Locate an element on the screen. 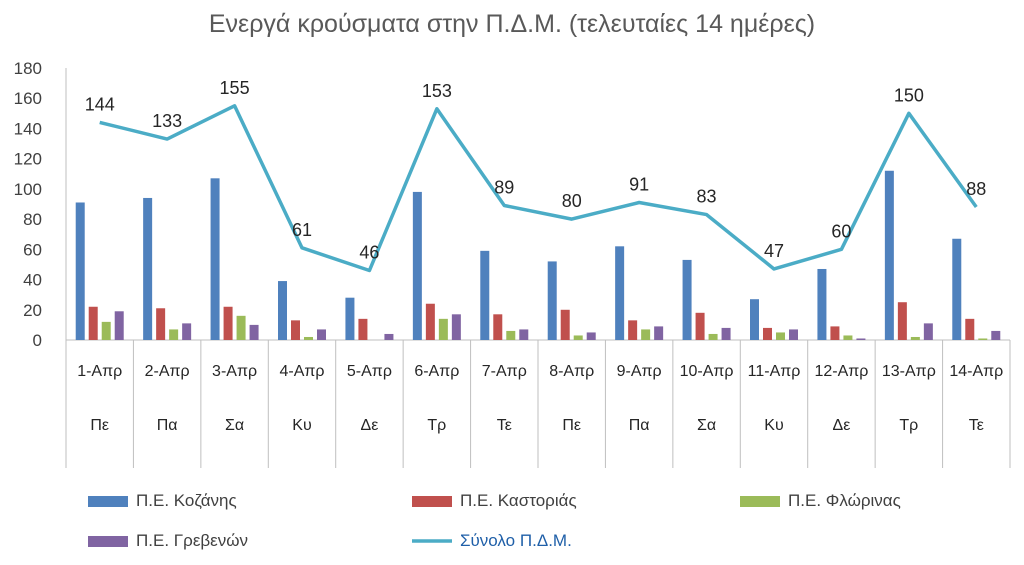  legend-label: Π.Ε. Καστοριάς is located at coordinates (518, 500).